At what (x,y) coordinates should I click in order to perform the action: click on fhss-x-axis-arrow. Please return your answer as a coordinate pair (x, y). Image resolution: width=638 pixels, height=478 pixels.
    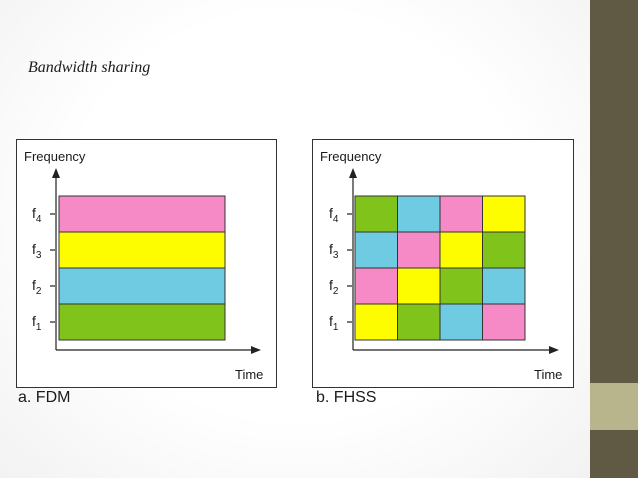
    Looking at the image, I should click on (554, 350).